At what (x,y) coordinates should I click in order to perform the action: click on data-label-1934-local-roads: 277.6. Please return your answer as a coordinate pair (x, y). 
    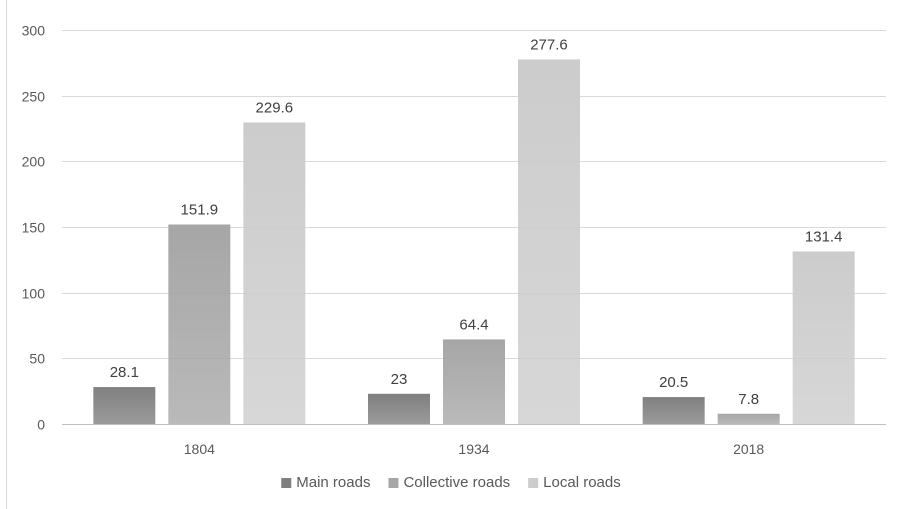
    Looking at the image, I should click on (549, 44).